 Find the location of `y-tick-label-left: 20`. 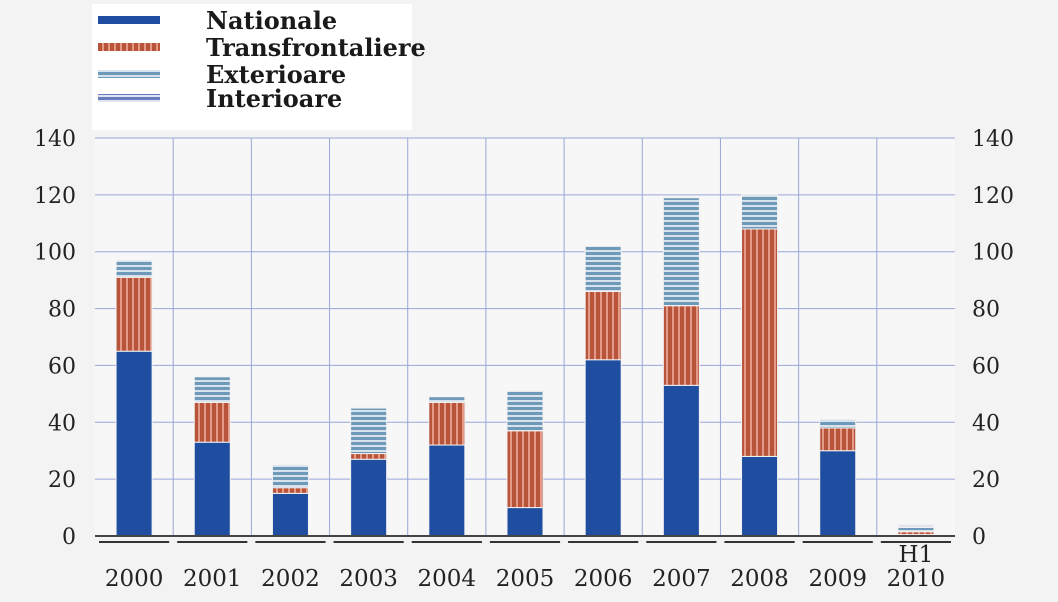

y-tick-label-left: 20 is located at coordinates (62, 480).